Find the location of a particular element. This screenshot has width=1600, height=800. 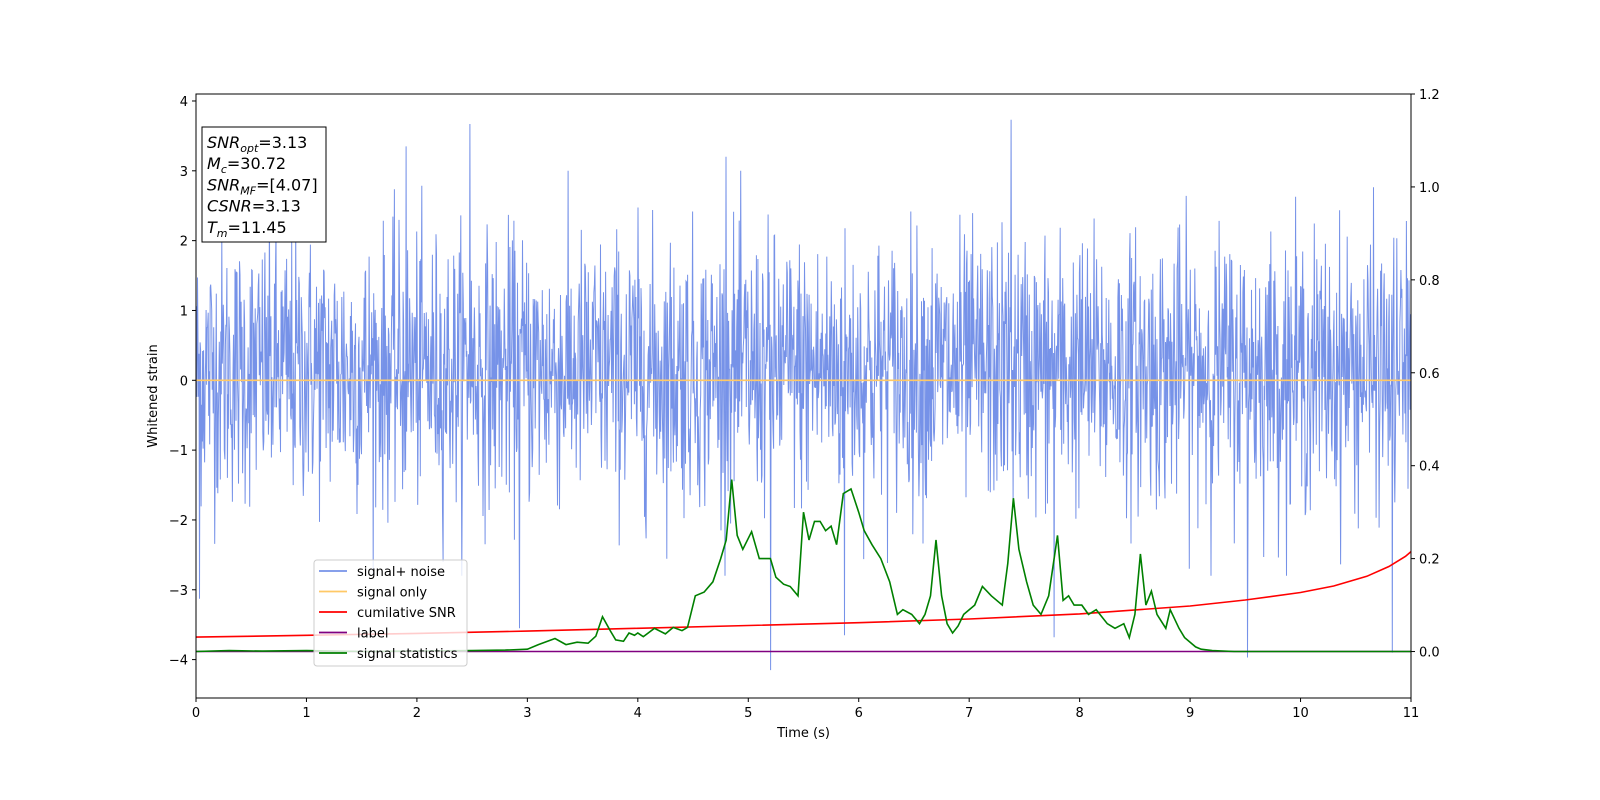

series-line-cumilative-snr is located at coordinates (803, 594).